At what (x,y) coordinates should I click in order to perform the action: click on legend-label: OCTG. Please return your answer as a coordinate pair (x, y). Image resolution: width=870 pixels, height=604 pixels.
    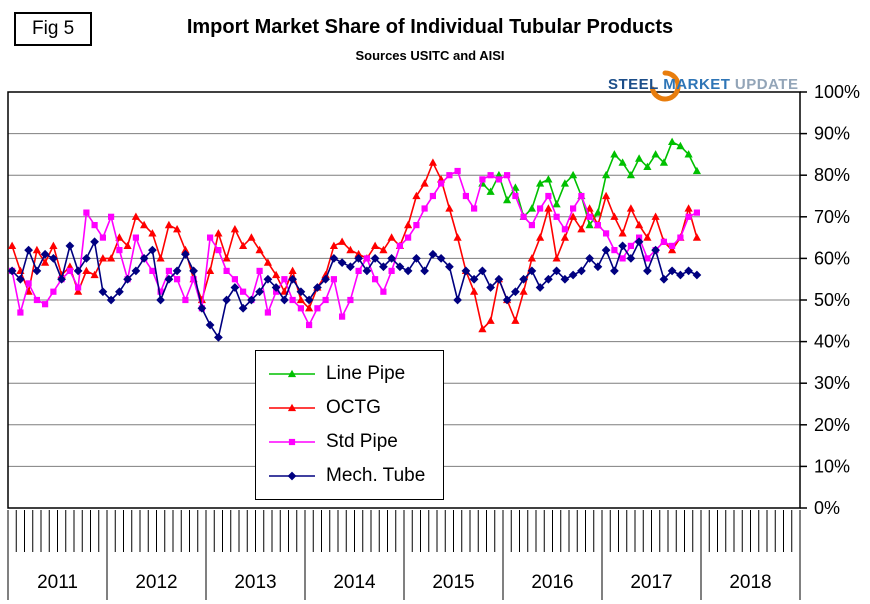
    Looking at the image, I should click on (353, 407).